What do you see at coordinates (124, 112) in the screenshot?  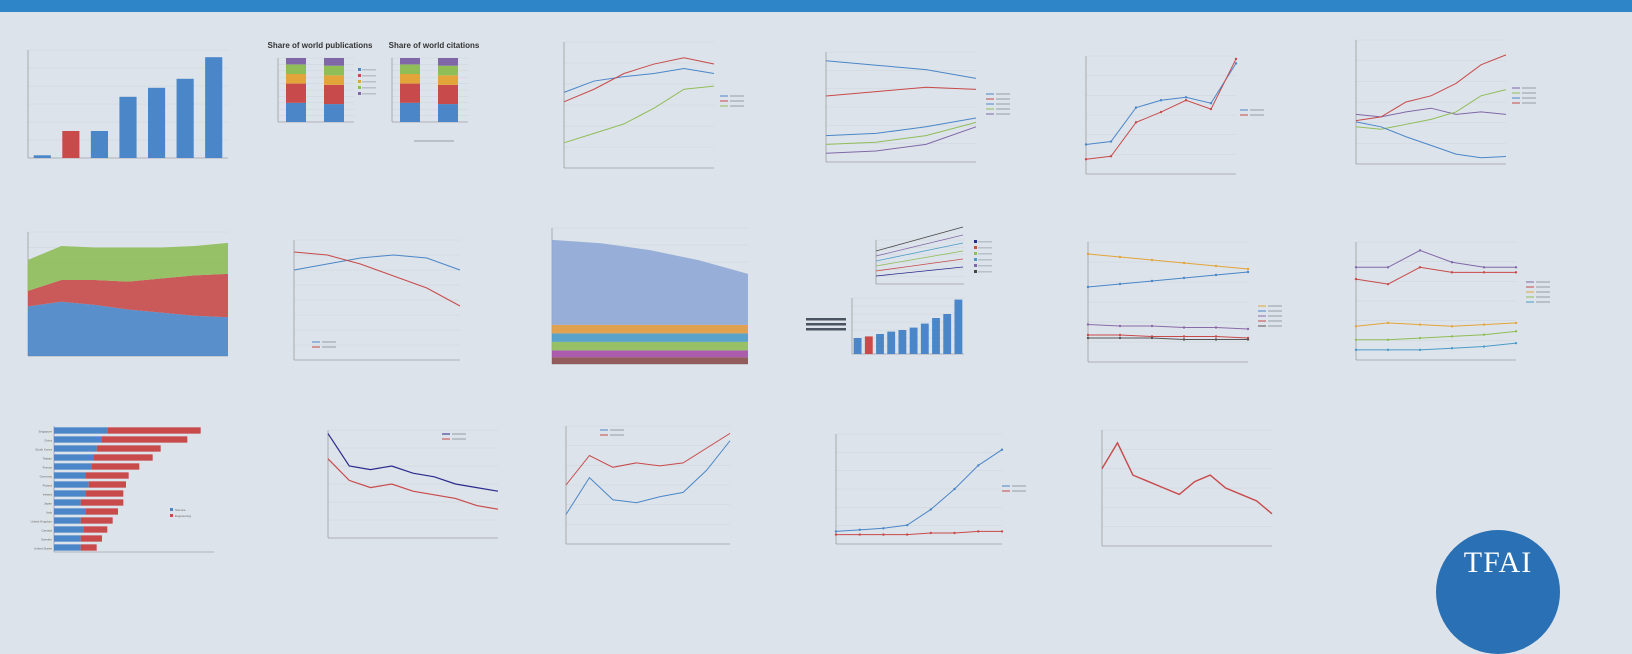 I see `chart-1-ratio-bars` at bounding box center [124, 112].